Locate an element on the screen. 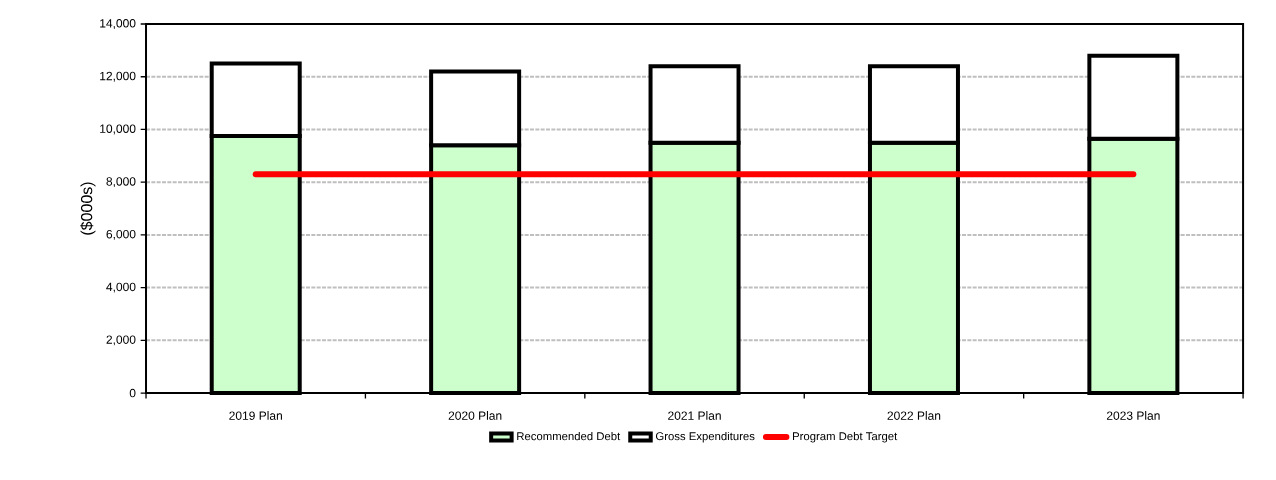 The width and height of the screenshot is (1276, 480). x-tick-label: 2021 Plan is located at coordinates (694, 415).